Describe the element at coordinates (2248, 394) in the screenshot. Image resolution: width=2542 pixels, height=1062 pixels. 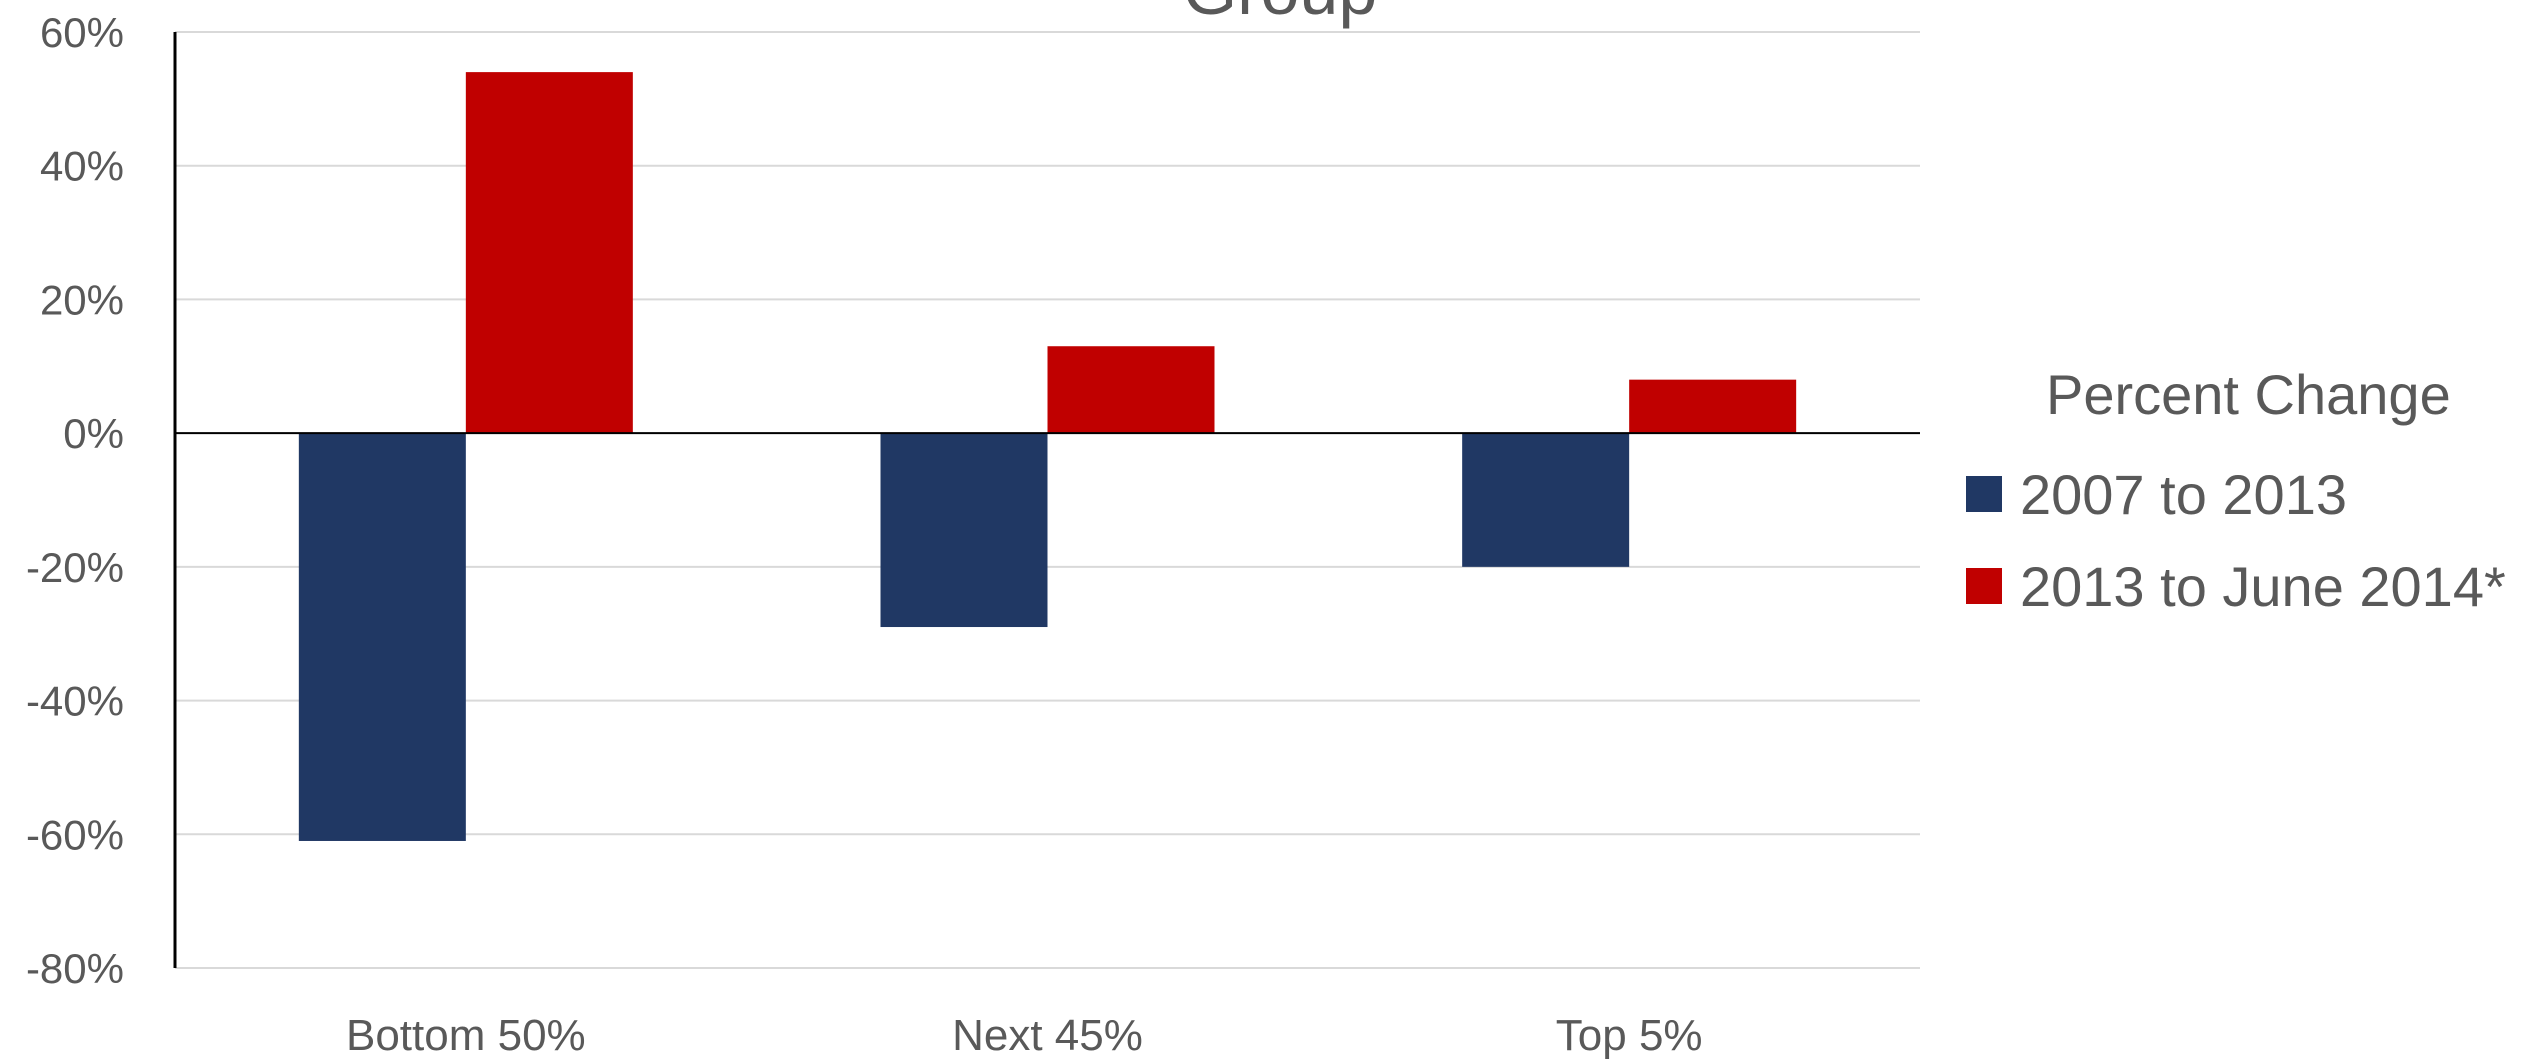
I see `legend-title: Percent Change` at that location.